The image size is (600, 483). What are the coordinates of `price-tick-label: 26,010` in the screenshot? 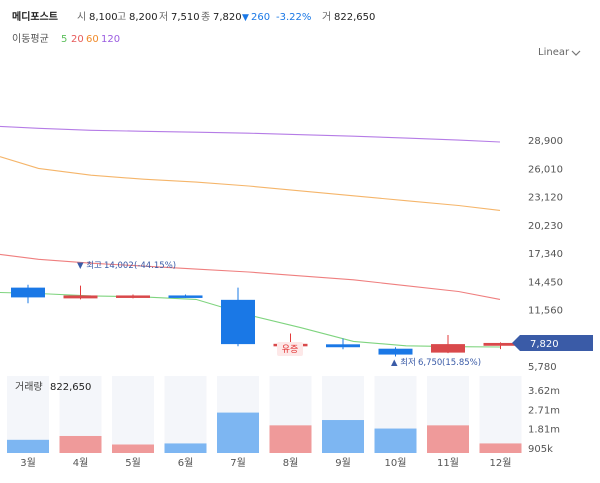 It's located at (545, 169).